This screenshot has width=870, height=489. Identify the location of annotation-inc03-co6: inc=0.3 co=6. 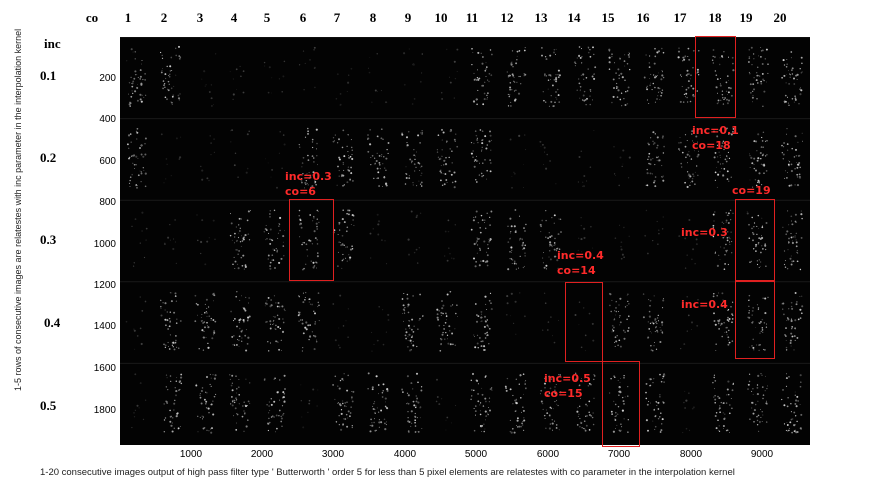
(308, 184).